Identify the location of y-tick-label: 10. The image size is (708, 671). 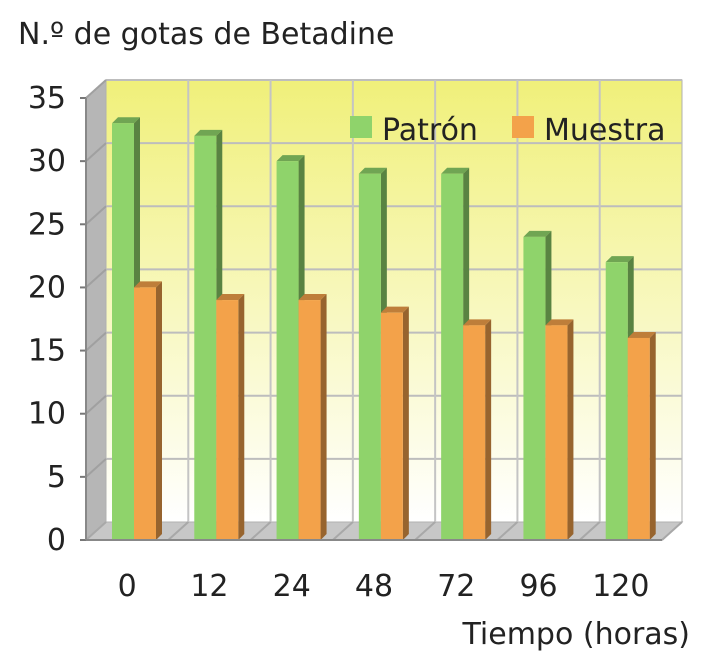
(47, 414).